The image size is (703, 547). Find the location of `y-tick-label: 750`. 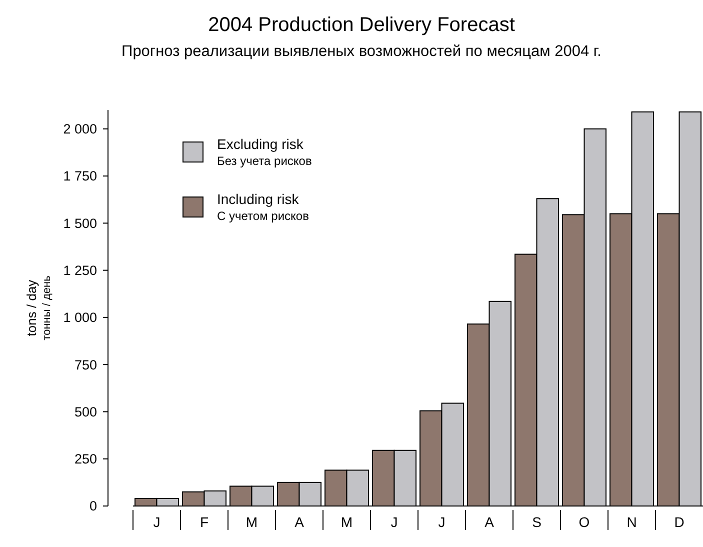

y-tick-label: 750 is located at coordinates (85, 364).